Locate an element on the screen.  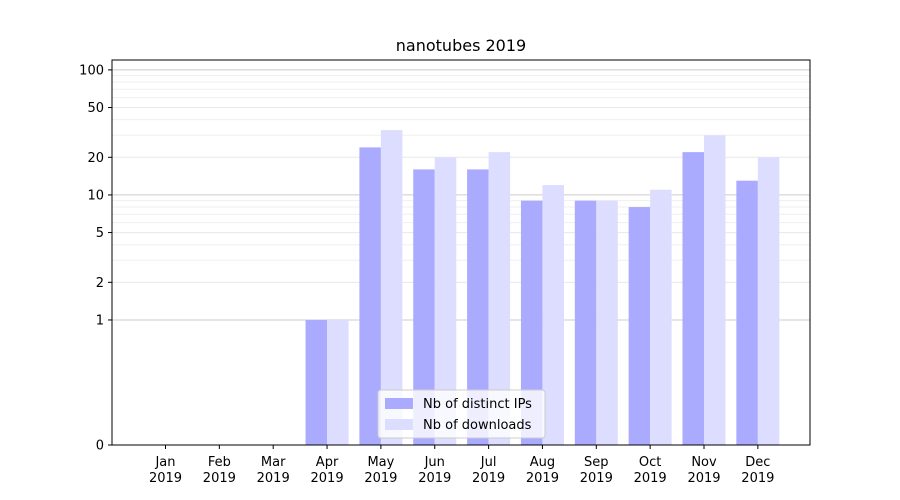
bar-distinct-ips-sep is located at coordinates (585, 322).